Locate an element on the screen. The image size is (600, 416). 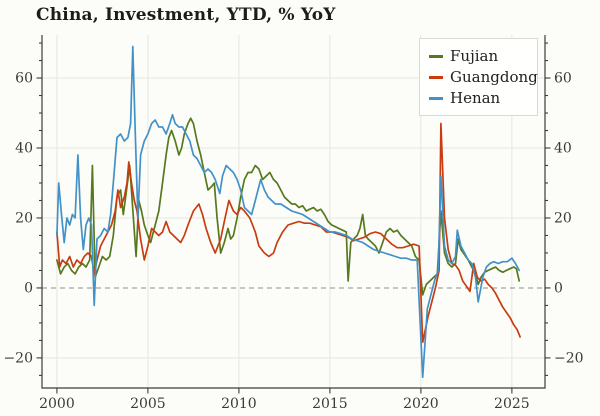
y-axis-label-left: −20 is located at coordinates (18, 358).